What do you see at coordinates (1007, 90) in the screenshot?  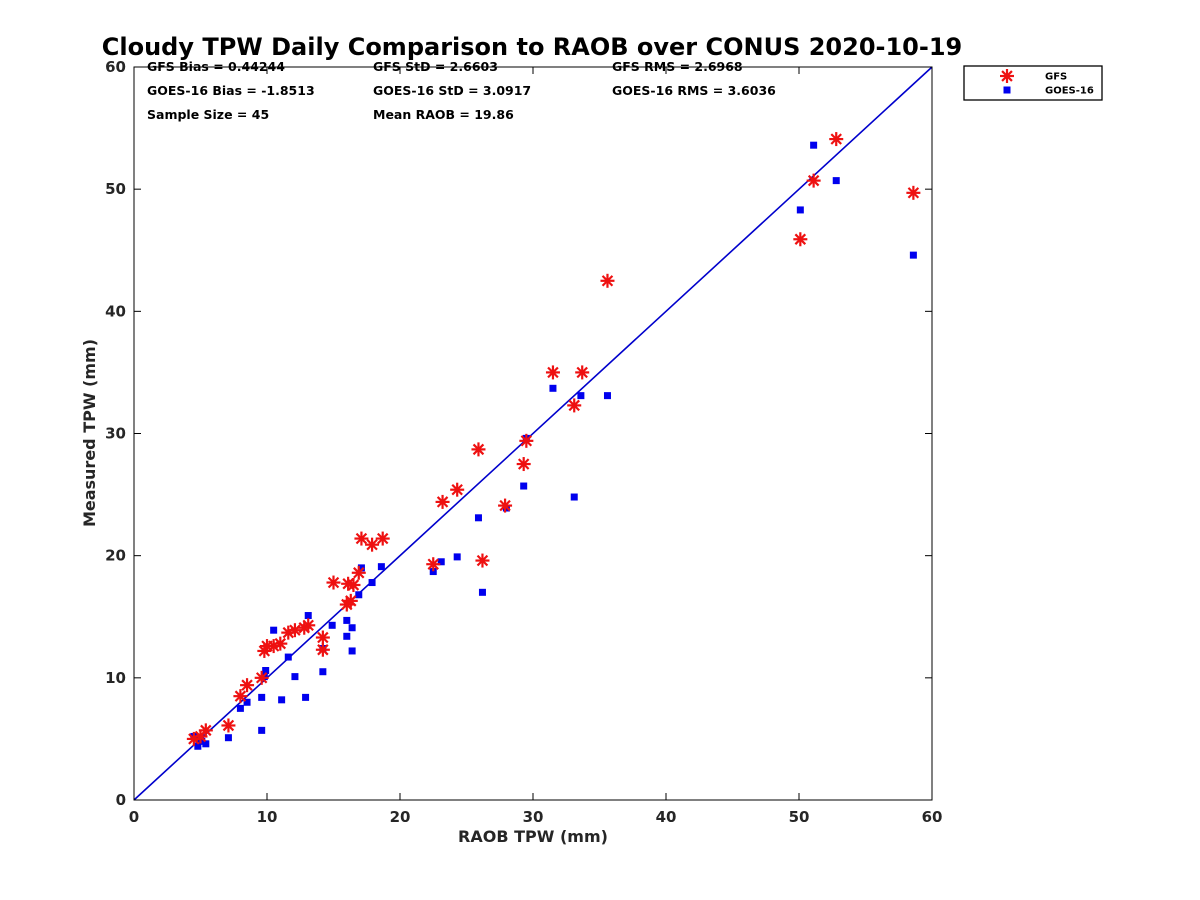 I see `legend-goes16-marker` at bounding box center [1007, 90].